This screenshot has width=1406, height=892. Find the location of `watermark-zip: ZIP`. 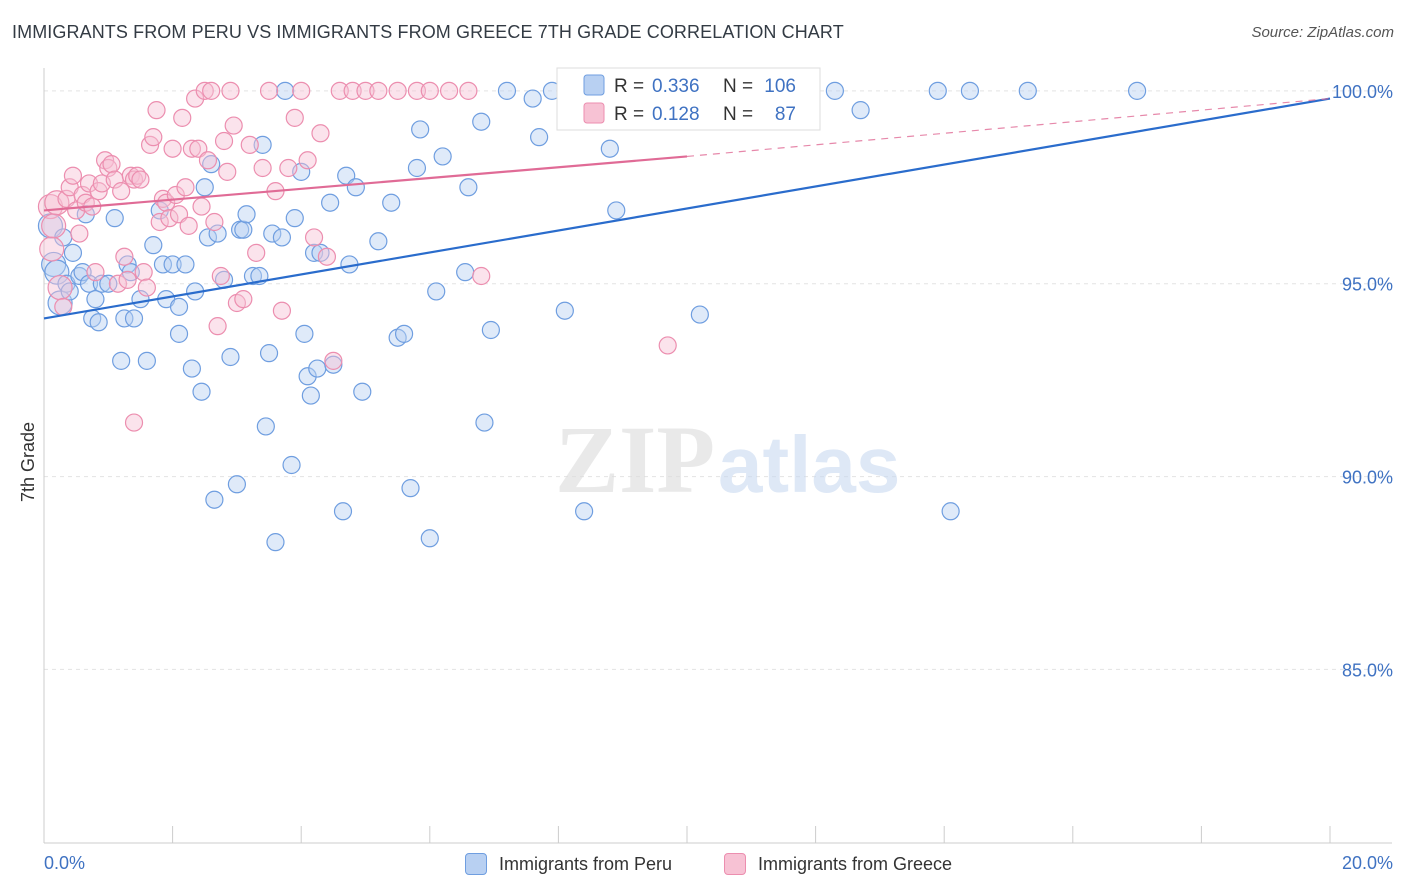

watermark-zip: ZIP is located at coordinates (635, 459).